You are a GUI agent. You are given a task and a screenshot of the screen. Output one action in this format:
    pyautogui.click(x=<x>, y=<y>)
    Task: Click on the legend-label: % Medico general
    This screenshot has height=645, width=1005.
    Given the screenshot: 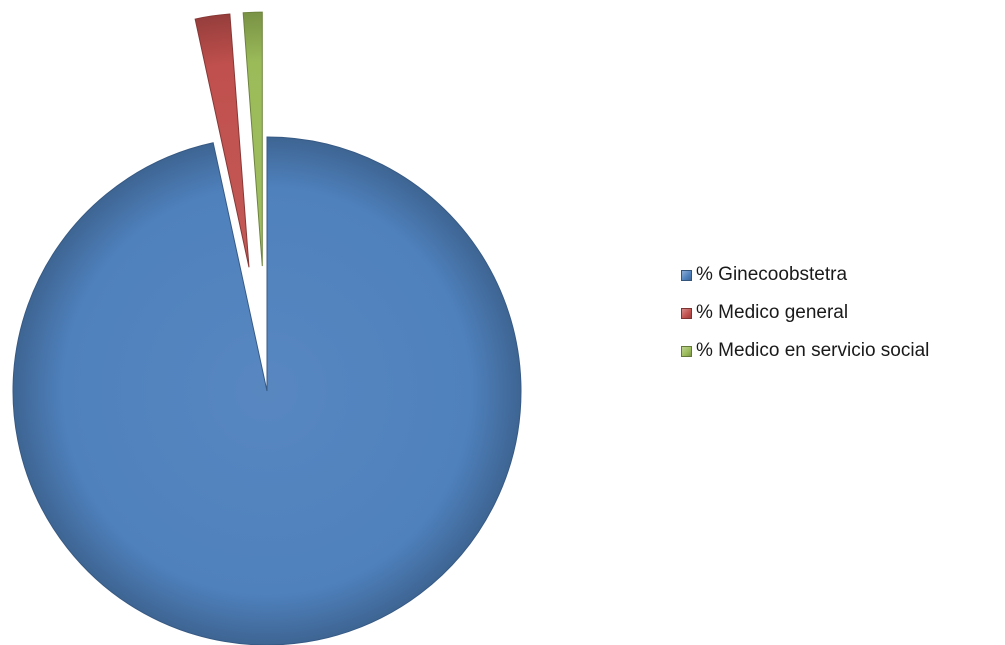 What is the action you would take?
    pyautogui.click(x=772, y=312)
    